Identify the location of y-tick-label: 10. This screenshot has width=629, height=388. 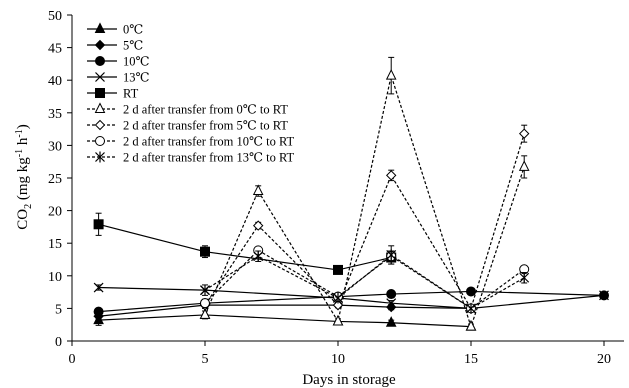
(55, 277).